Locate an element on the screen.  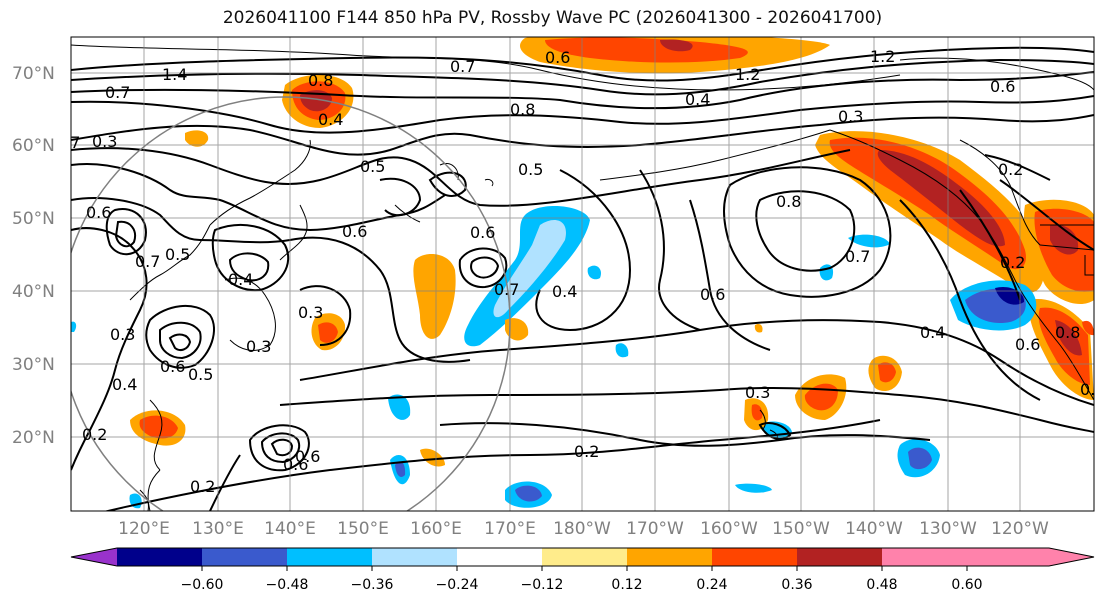
lon-label: 170°W is located at coordinates (655, 529).